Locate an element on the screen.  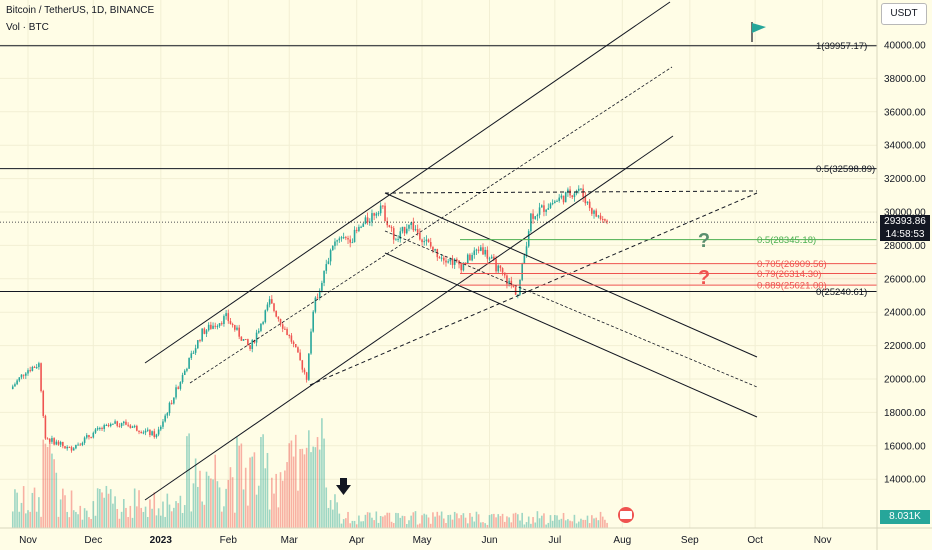
down-arrow-icon is located at coordinates (343, 486).